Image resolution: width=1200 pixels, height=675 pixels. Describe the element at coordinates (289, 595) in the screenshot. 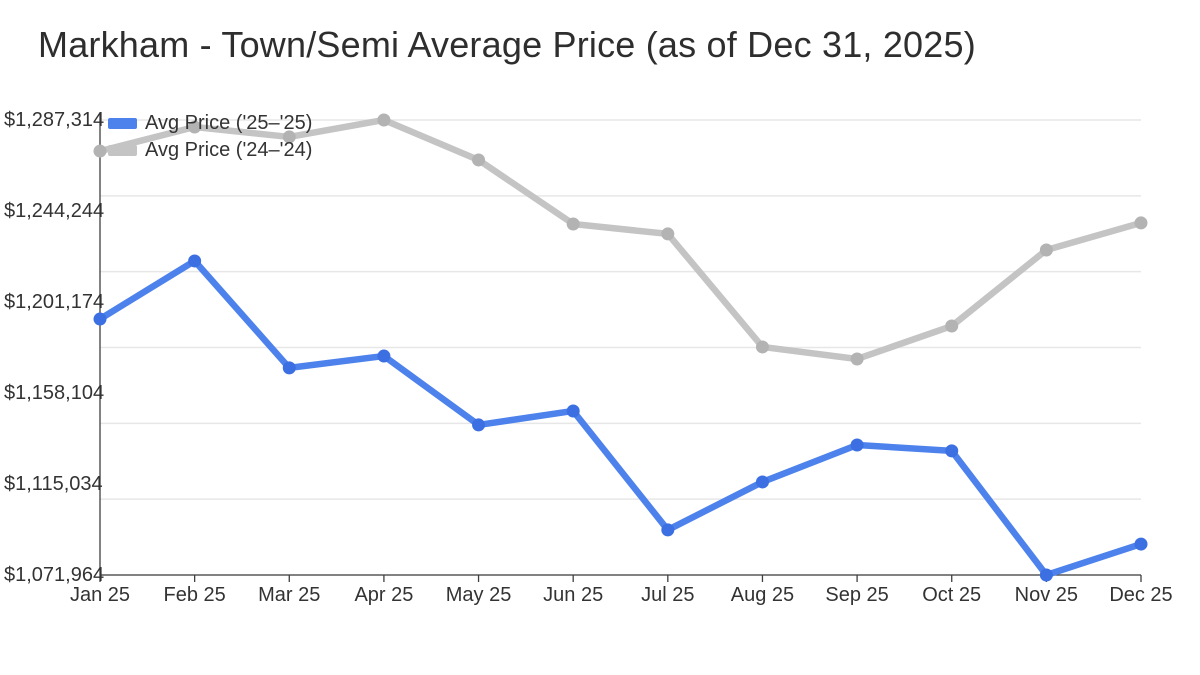

I see `x-axis-tick-label: Mar 25` at that location.